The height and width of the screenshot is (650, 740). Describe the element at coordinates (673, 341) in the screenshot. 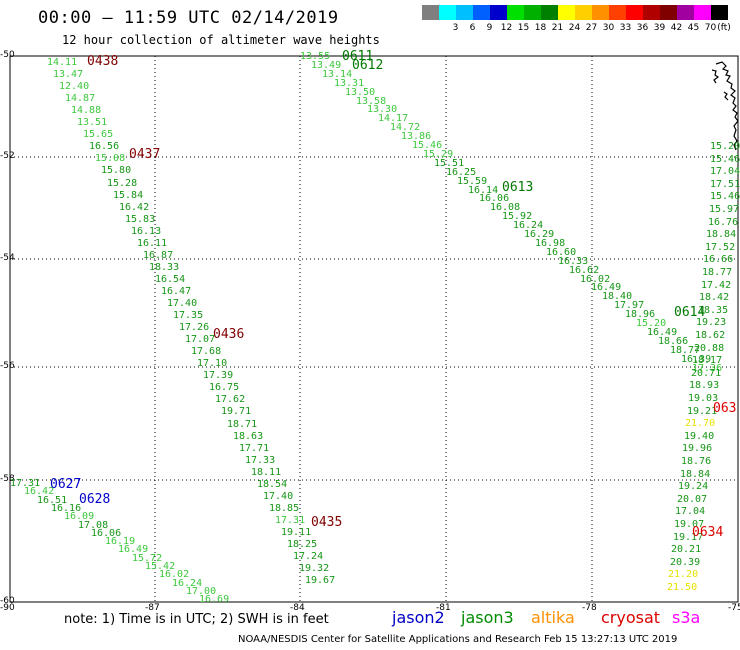

I see `swh-value: 18.66` at that location.